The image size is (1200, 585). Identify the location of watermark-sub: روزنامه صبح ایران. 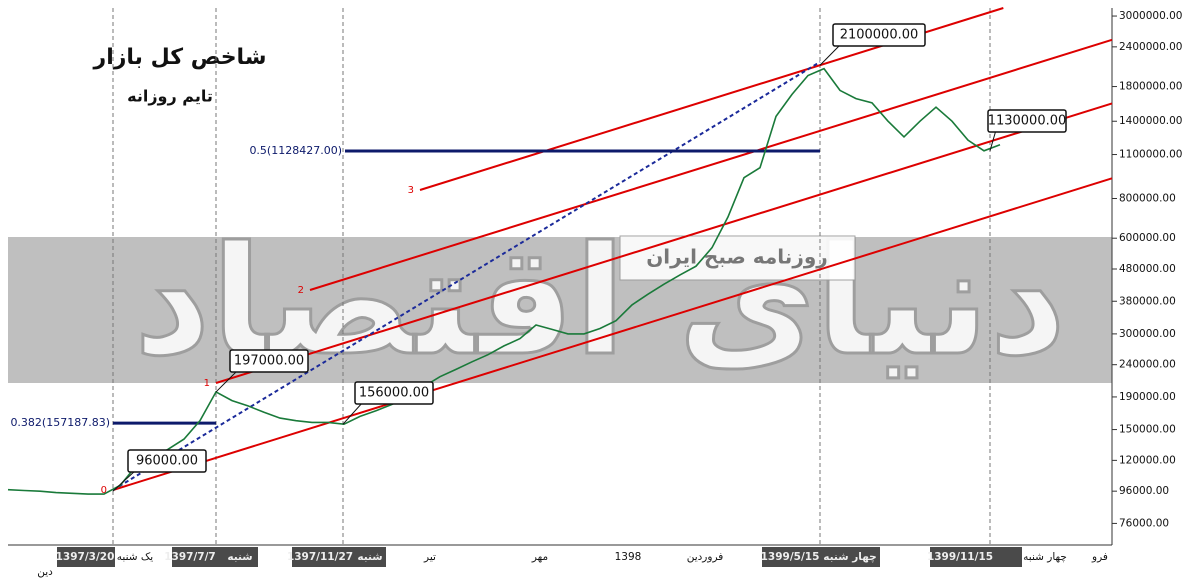
(737, 257).